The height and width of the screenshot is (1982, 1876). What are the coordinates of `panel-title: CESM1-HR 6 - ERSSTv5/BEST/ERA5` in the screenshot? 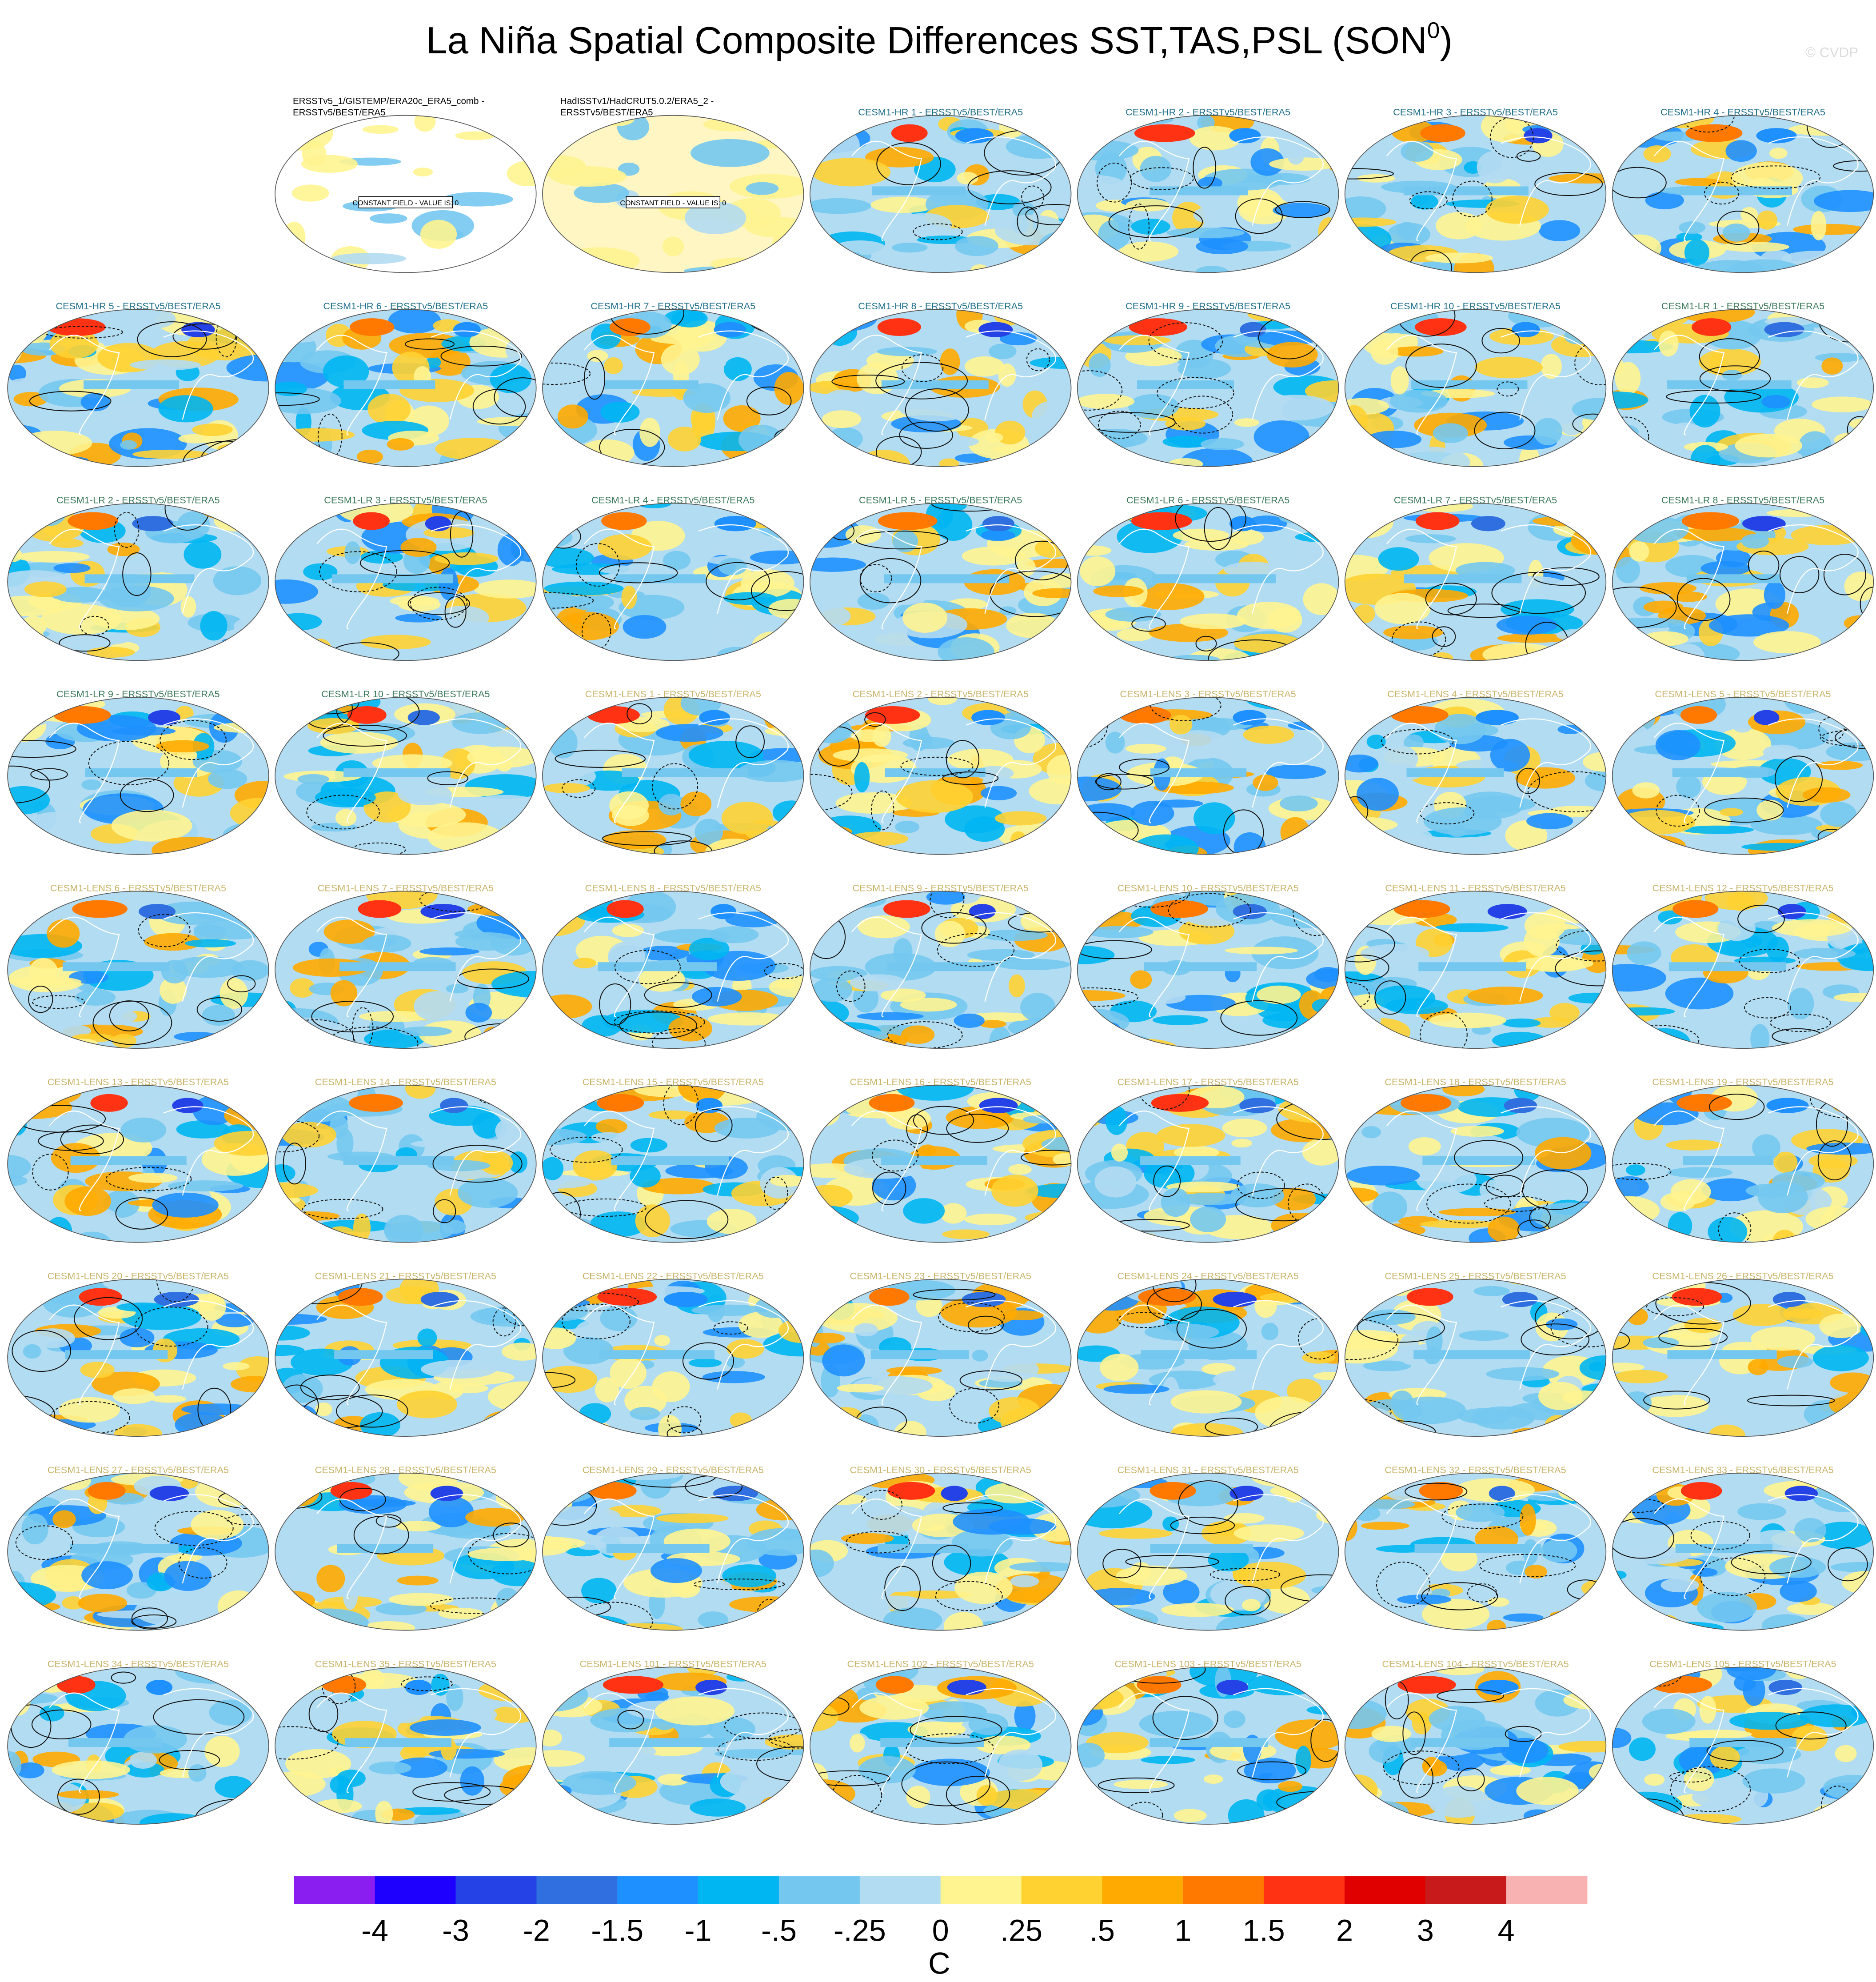 It's located at (405, 306).